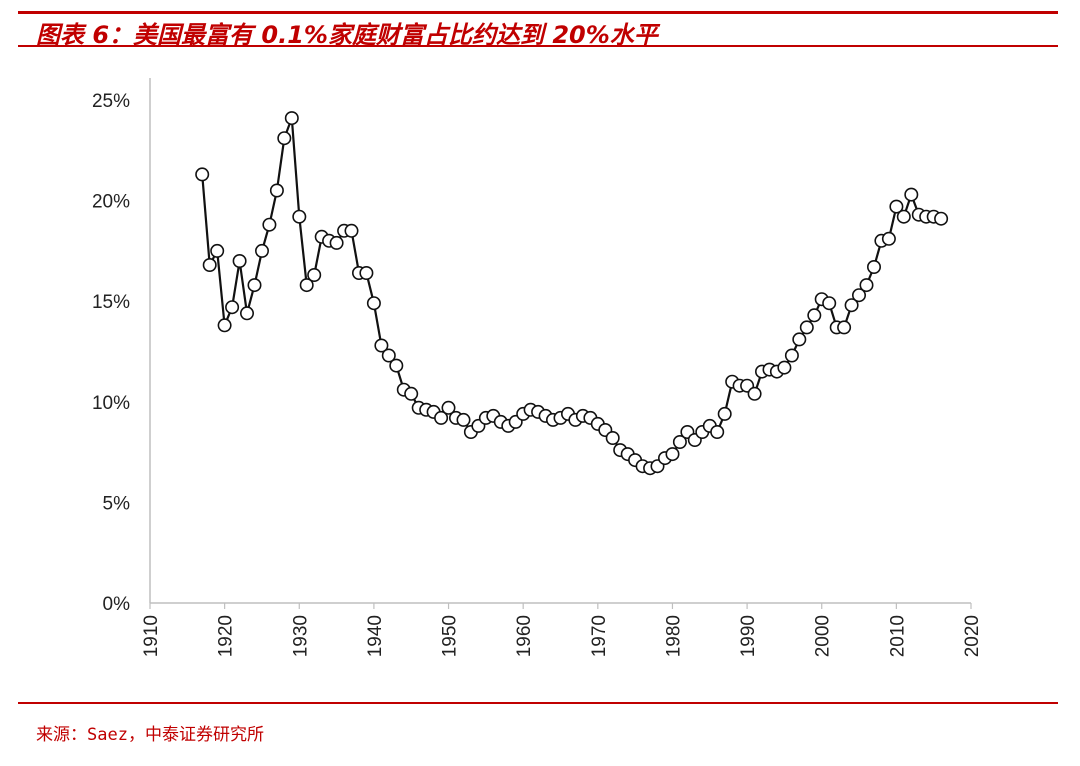 This screenshot has width=1080, height=766. What do you see at coordinates (111, 302) in the screenshot?
I see `y-tick-label: 15%` at bounding box center [111, 302].